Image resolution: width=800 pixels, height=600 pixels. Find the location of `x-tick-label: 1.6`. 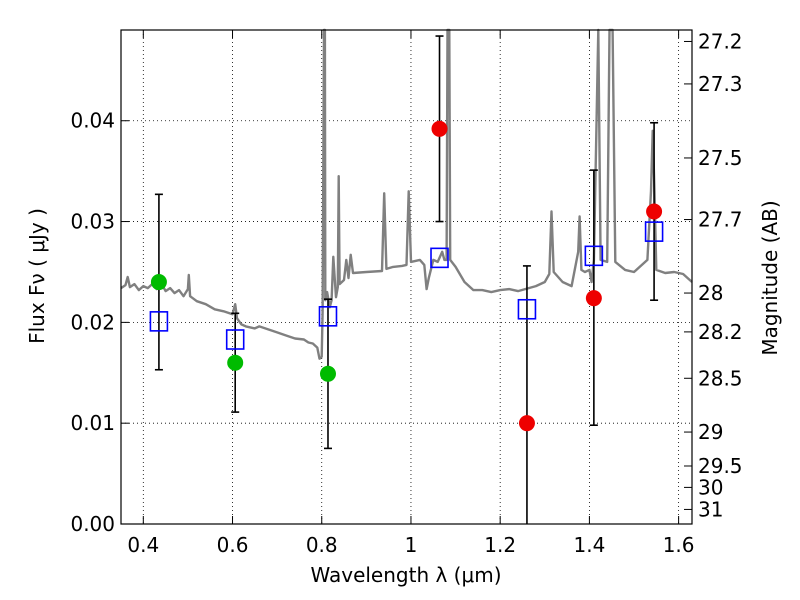

x-tick-label: 1.6 is located at coordinates (679, 545).